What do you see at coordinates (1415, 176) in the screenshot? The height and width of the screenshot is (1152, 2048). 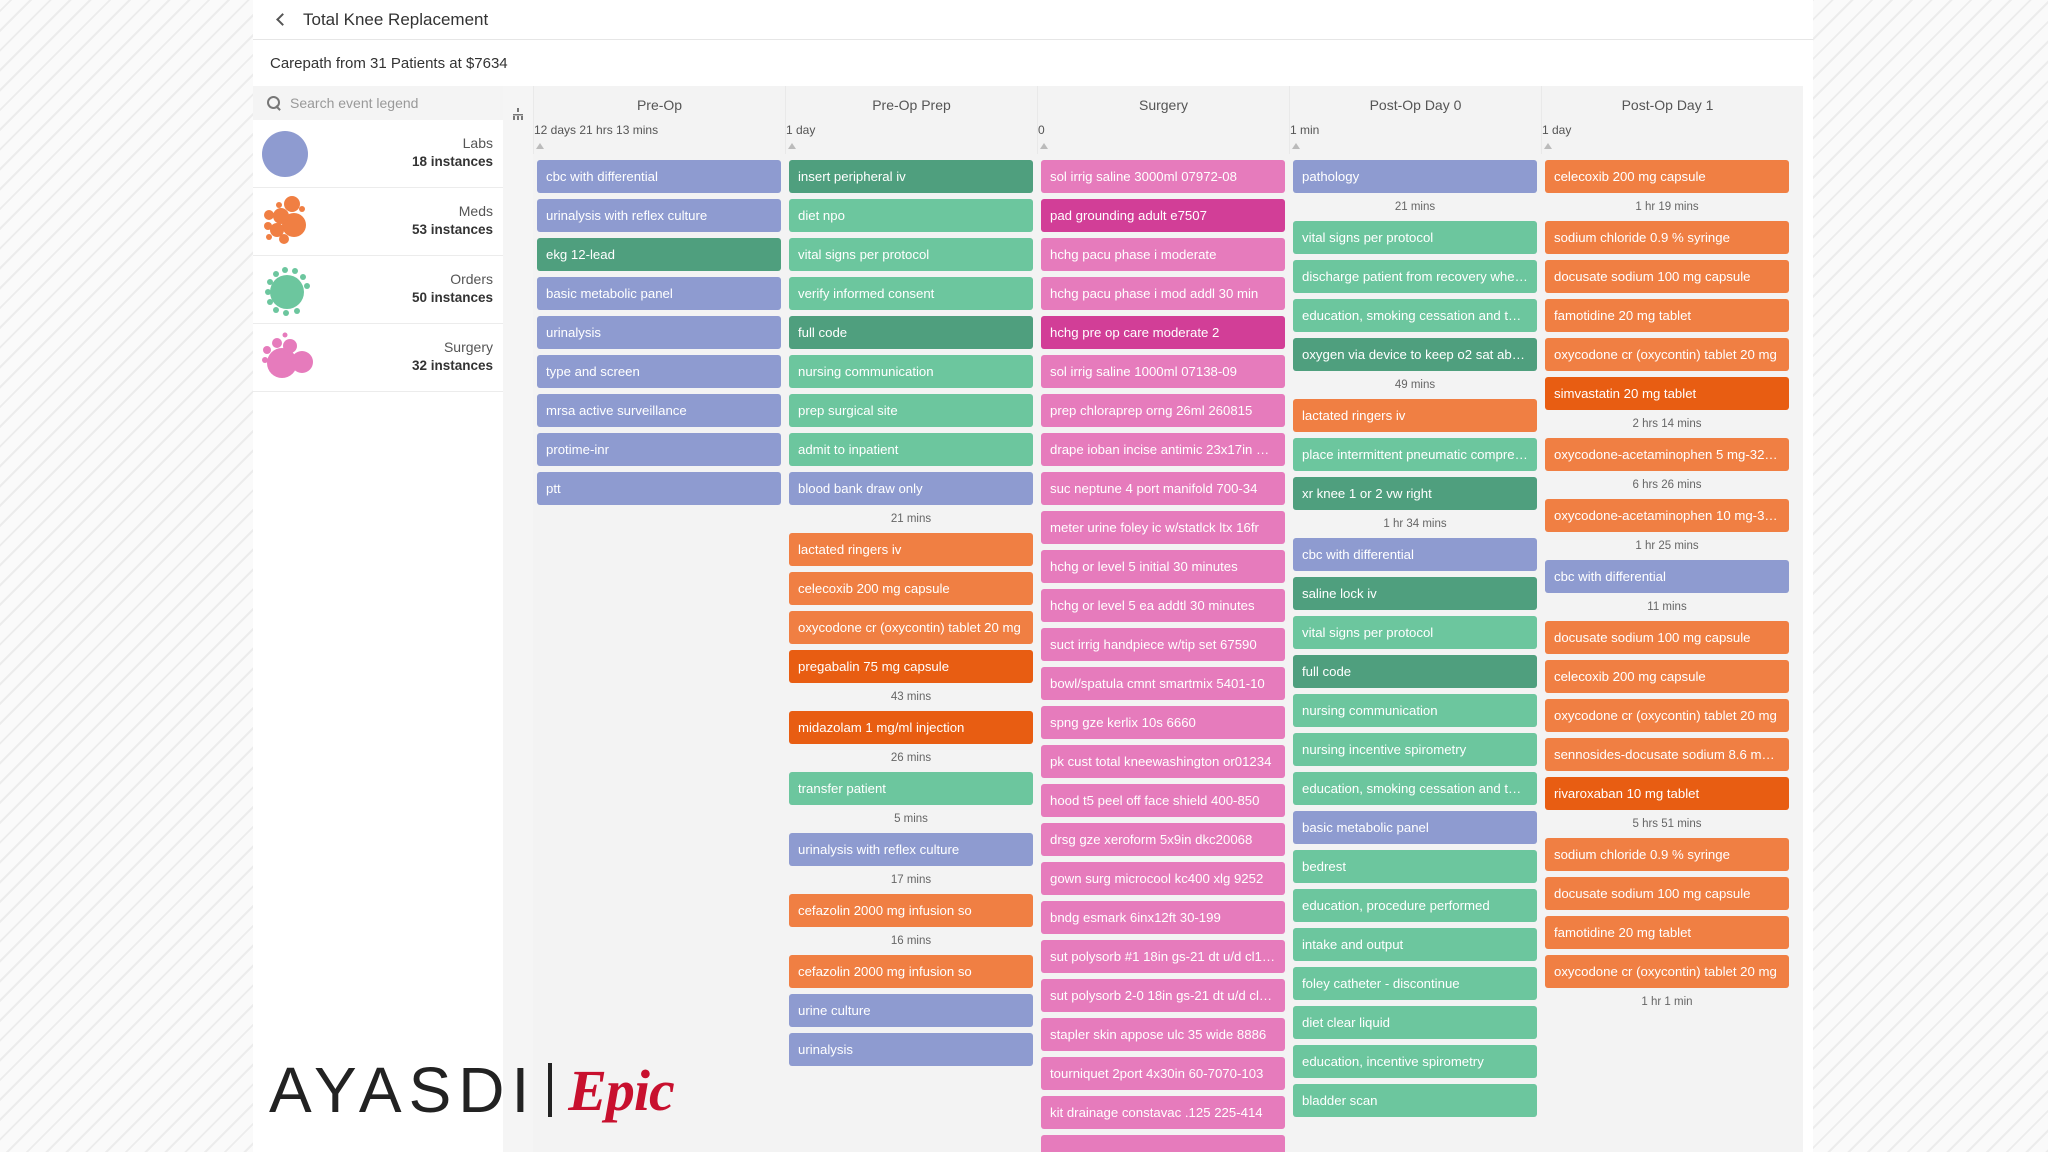 I see `event-item: pathology` at bounding box center [1415, 176].